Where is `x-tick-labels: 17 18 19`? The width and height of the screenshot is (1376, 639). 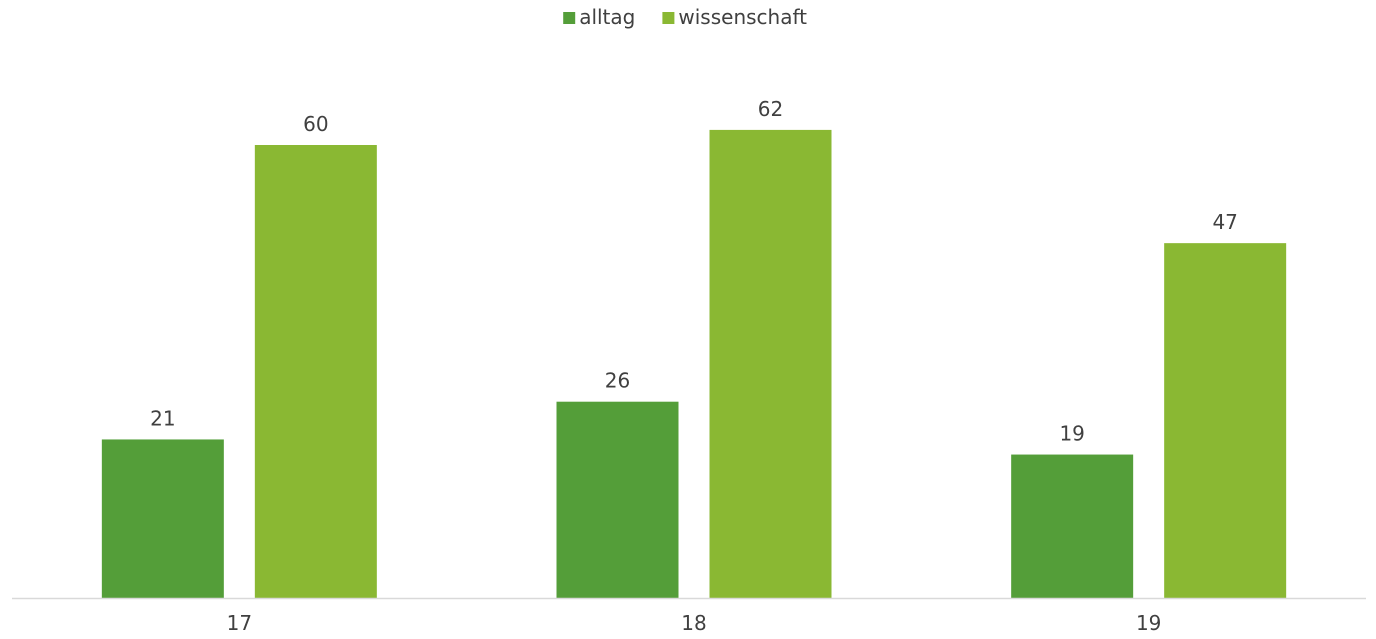
x-tick-labels: 17 18 19 is located at coordinates (694, 623).